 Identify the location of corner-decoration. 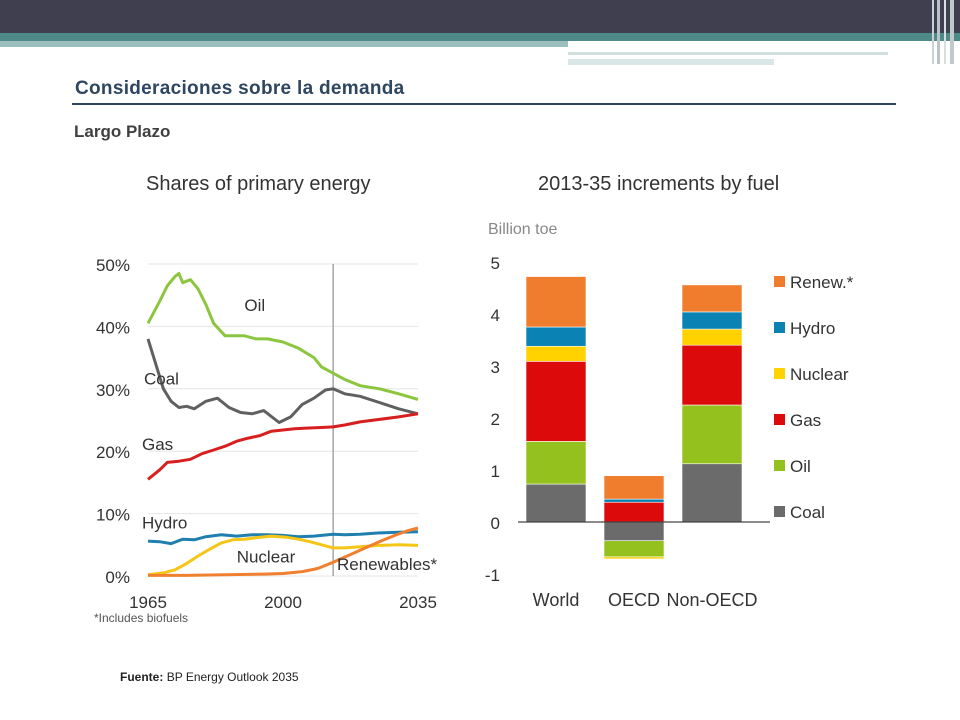
(943, 32).